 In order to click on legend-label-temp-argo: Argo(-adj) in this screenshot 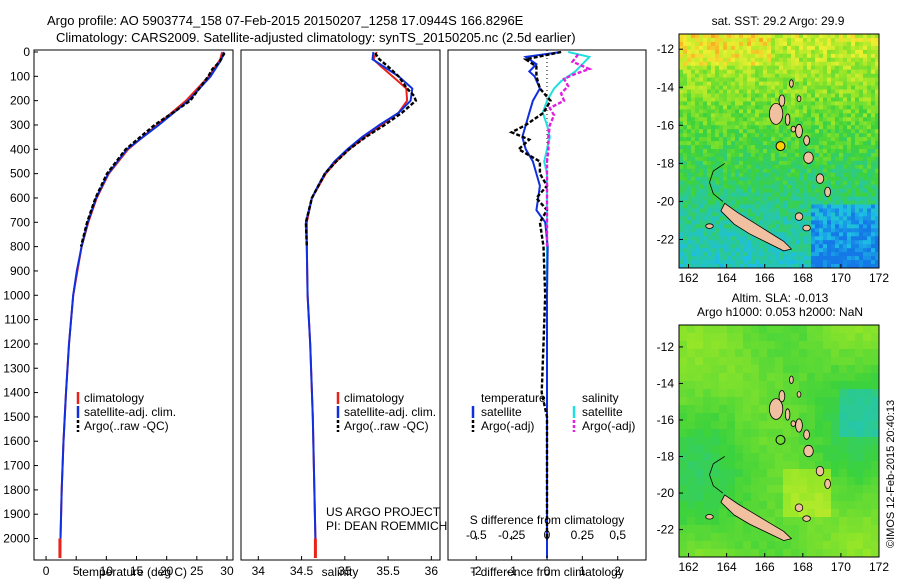, I will do `click(507, 426)`.